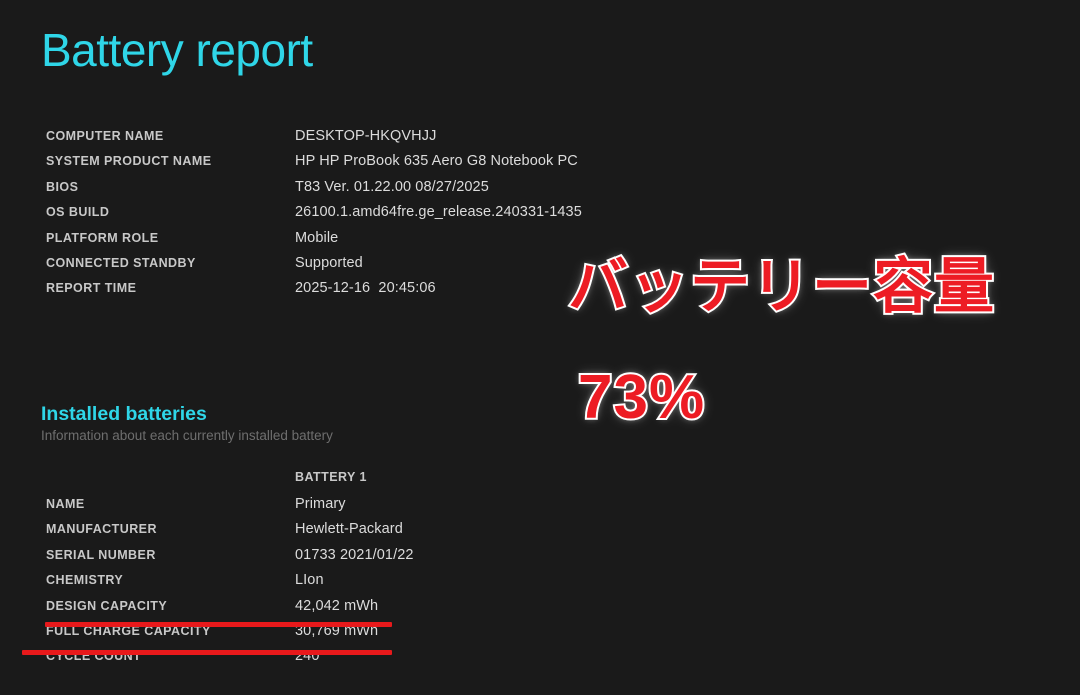 Image resolution: width=1080 pixels, height=695 pixels. I want to click on table-row: BIOS T83 Ver. 01.22.00 08/27/2025, so click(314, 191).